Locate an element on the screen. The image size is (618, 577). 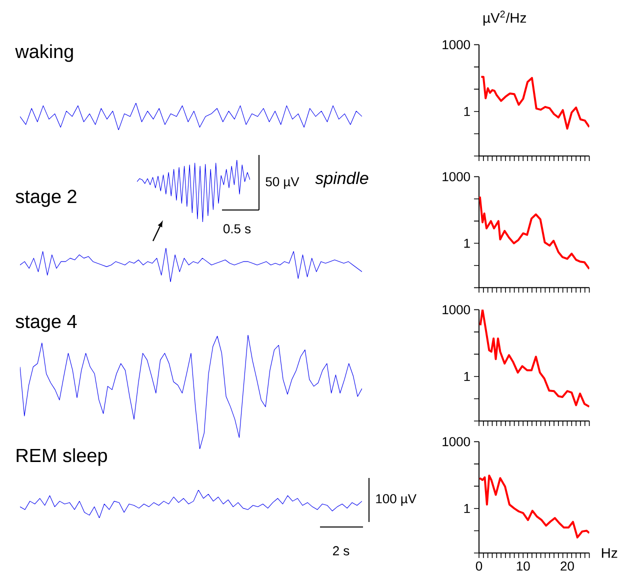
text: 0.5 s is located at coordinates (237, 229).